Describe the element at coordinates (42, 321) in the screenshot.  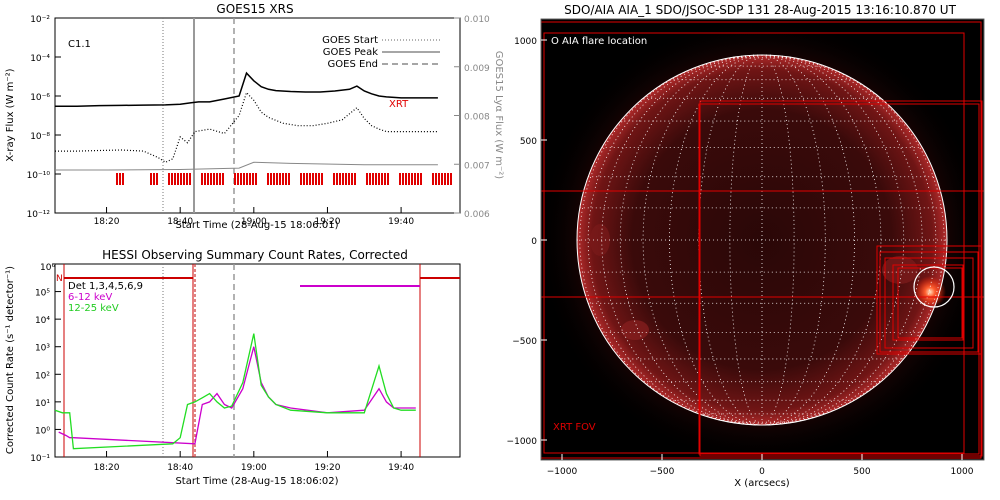
I see `hessi-ytick-label: 10⁴` at that location.